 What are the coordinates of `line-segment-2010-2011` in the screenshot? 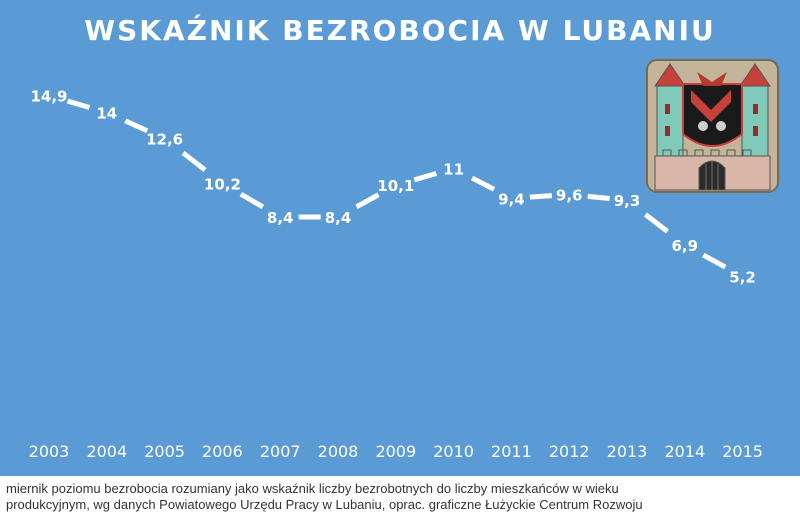 It's located at (483, 183).